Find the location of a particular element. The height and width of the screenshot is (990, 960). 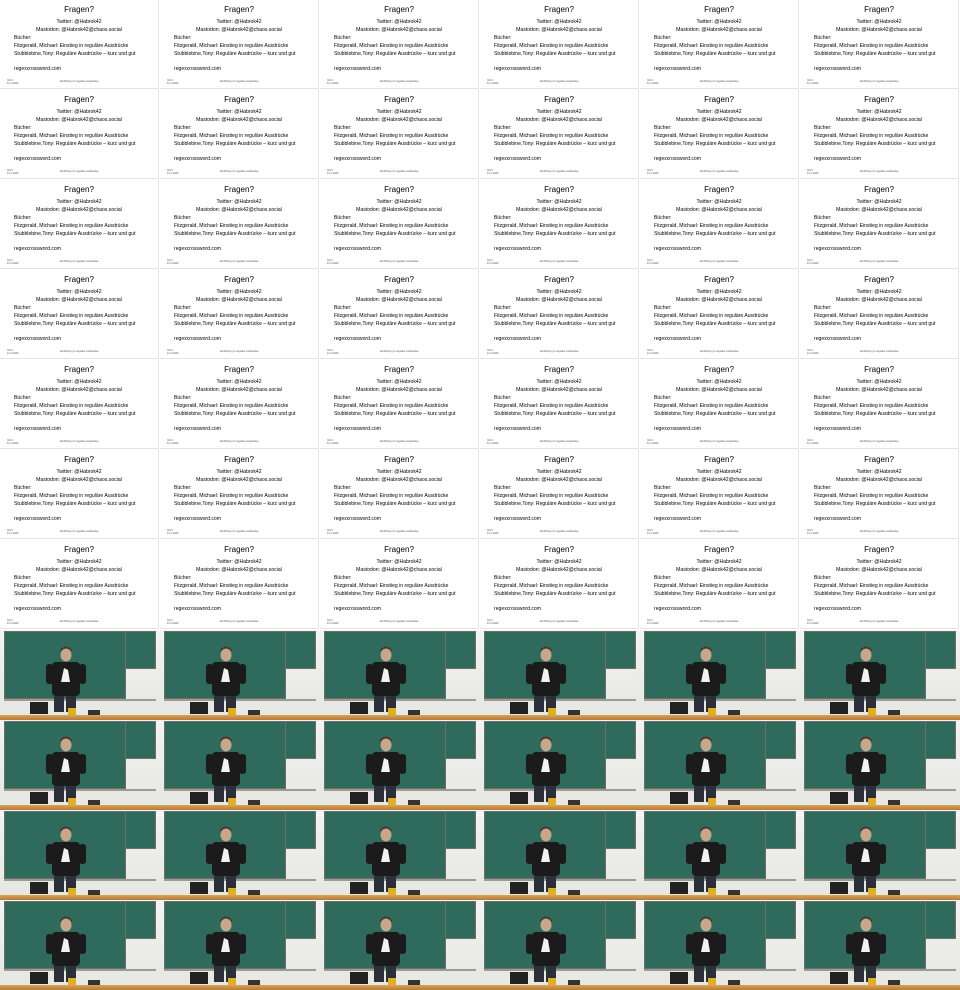

slide-footer-left: GS II, 11.4.2023 is located at coordinates (493, 532).